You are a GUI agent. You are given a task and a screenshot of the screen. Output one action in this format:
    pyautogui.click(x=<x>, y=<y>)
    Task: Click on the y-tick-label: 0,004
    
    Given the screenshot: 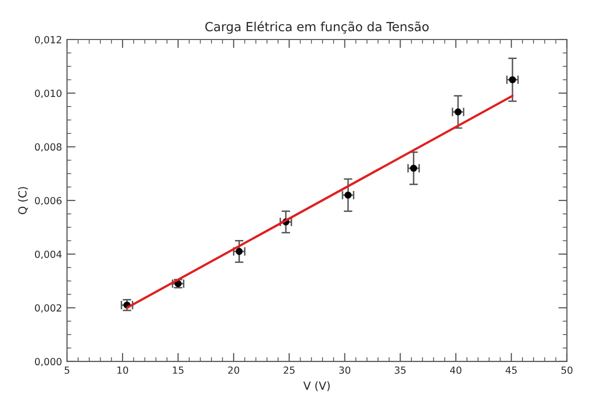 What is the action you would take?
    pyautogui.click(x=48, y=254)
    